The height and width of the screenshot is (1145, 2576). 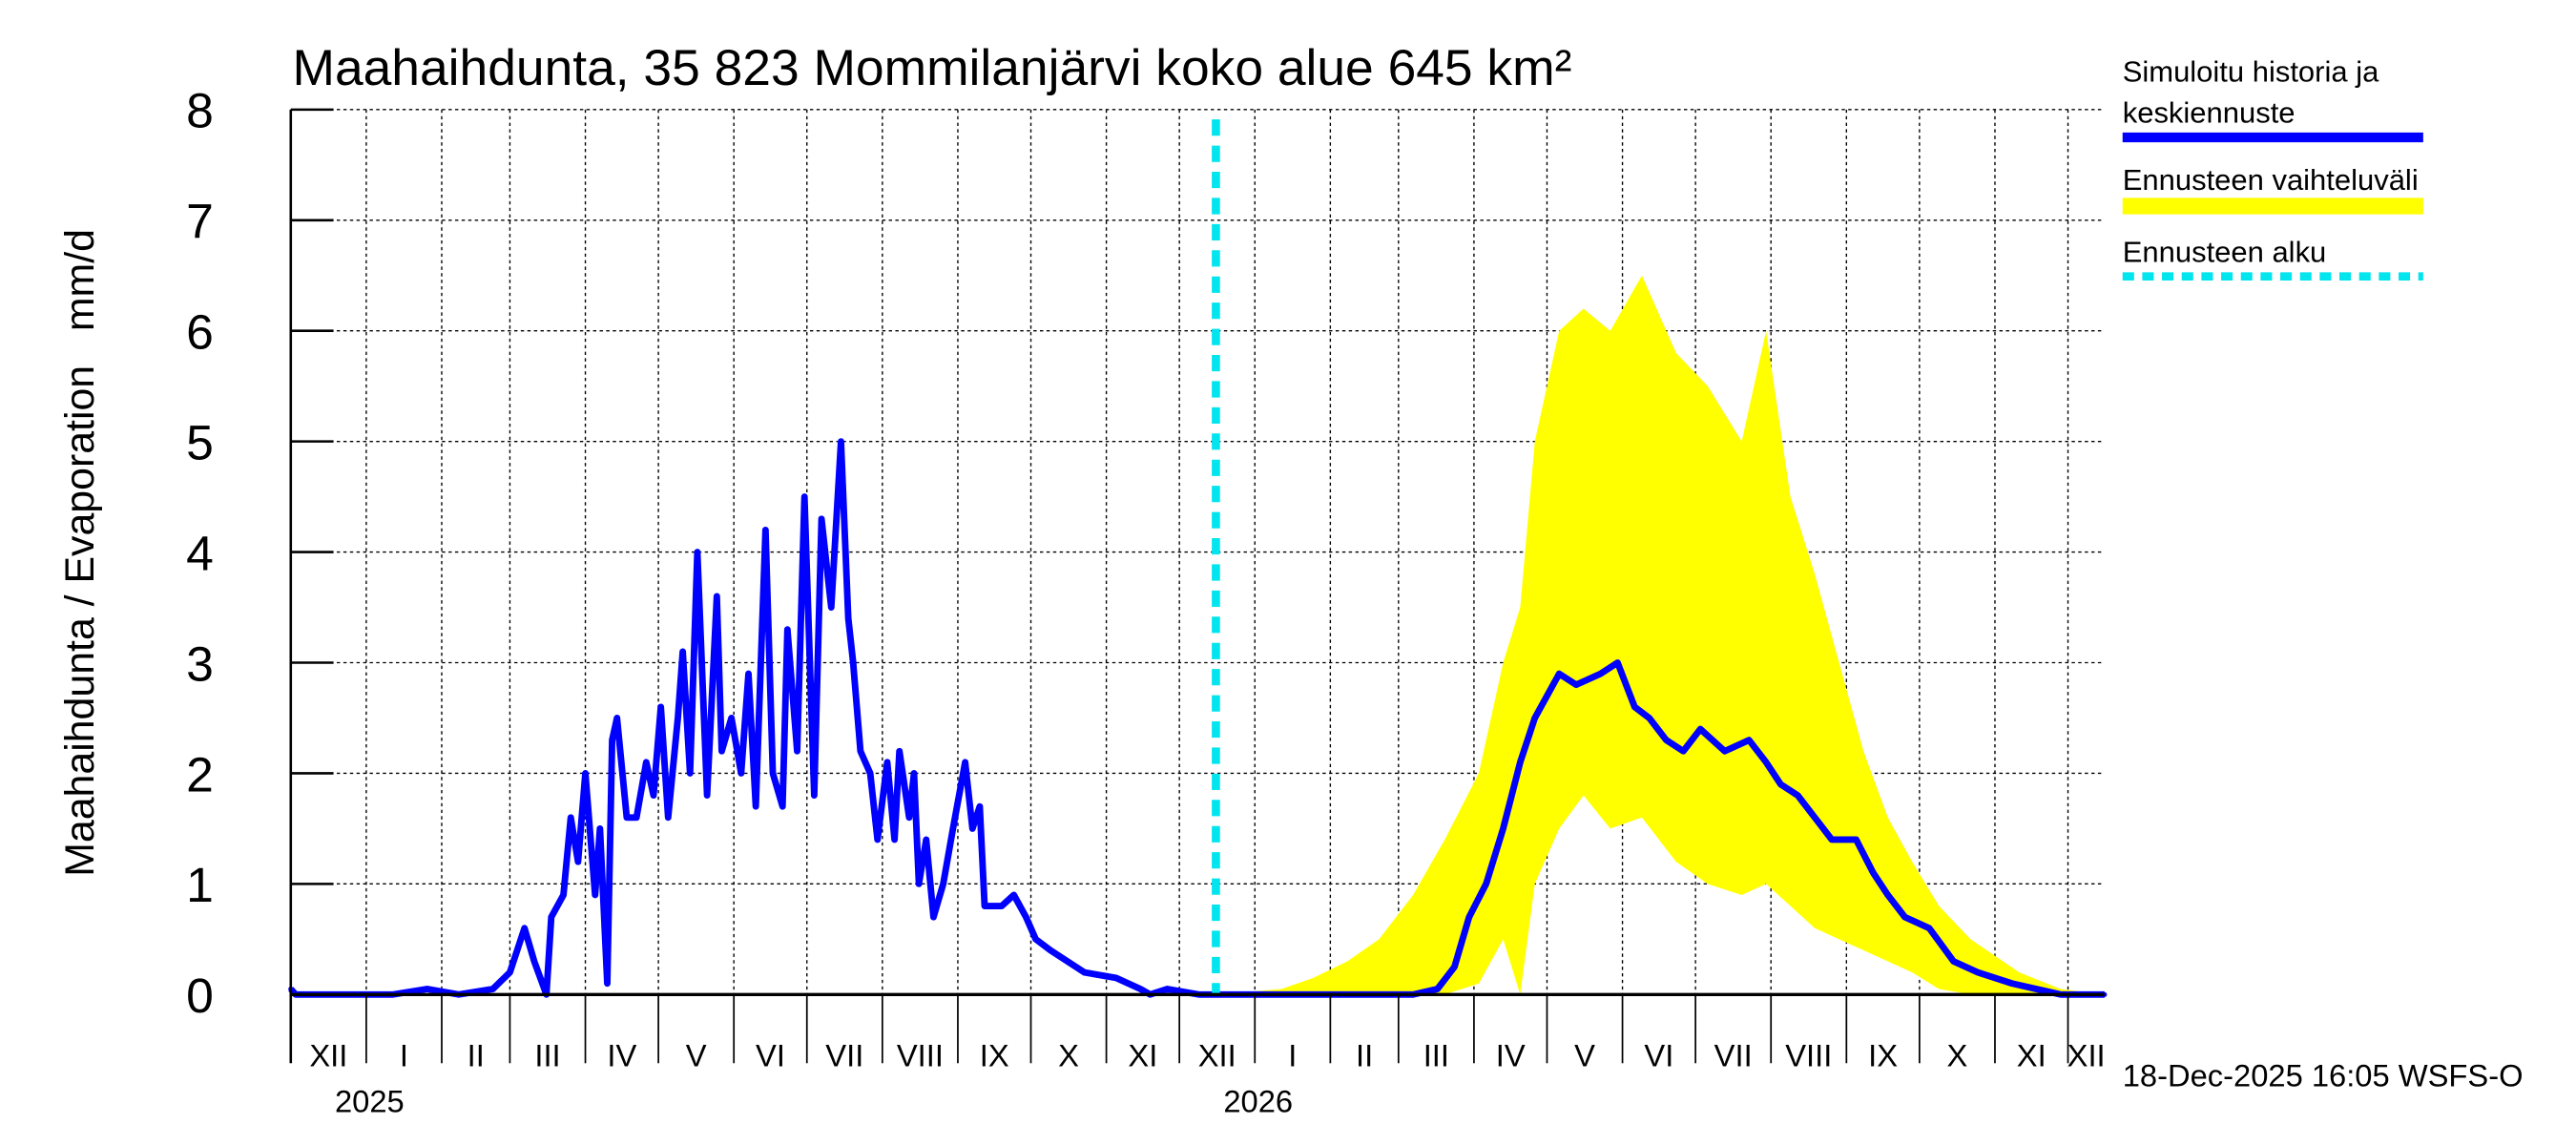 I want to click on month-label: V, so click(x=1584, y=1055).